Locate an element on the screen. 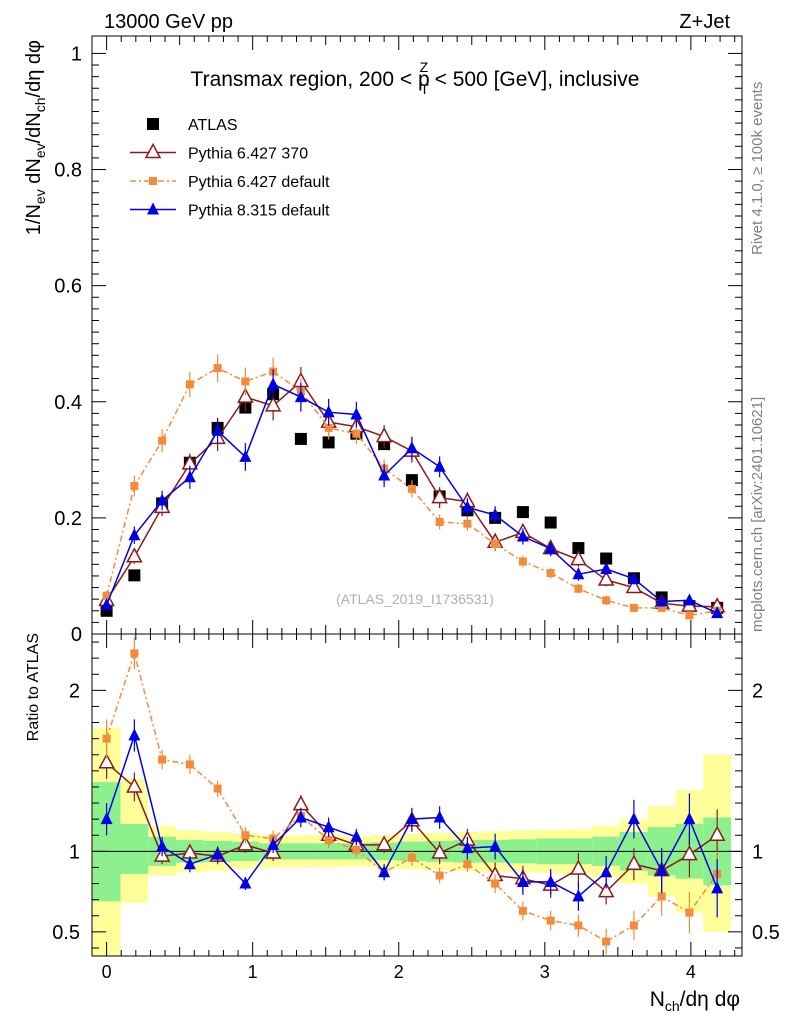 The height and width of the screenshot is (1024, 786). ratio-y-tick-label-right: 2 is located at coordinates (757, 691).